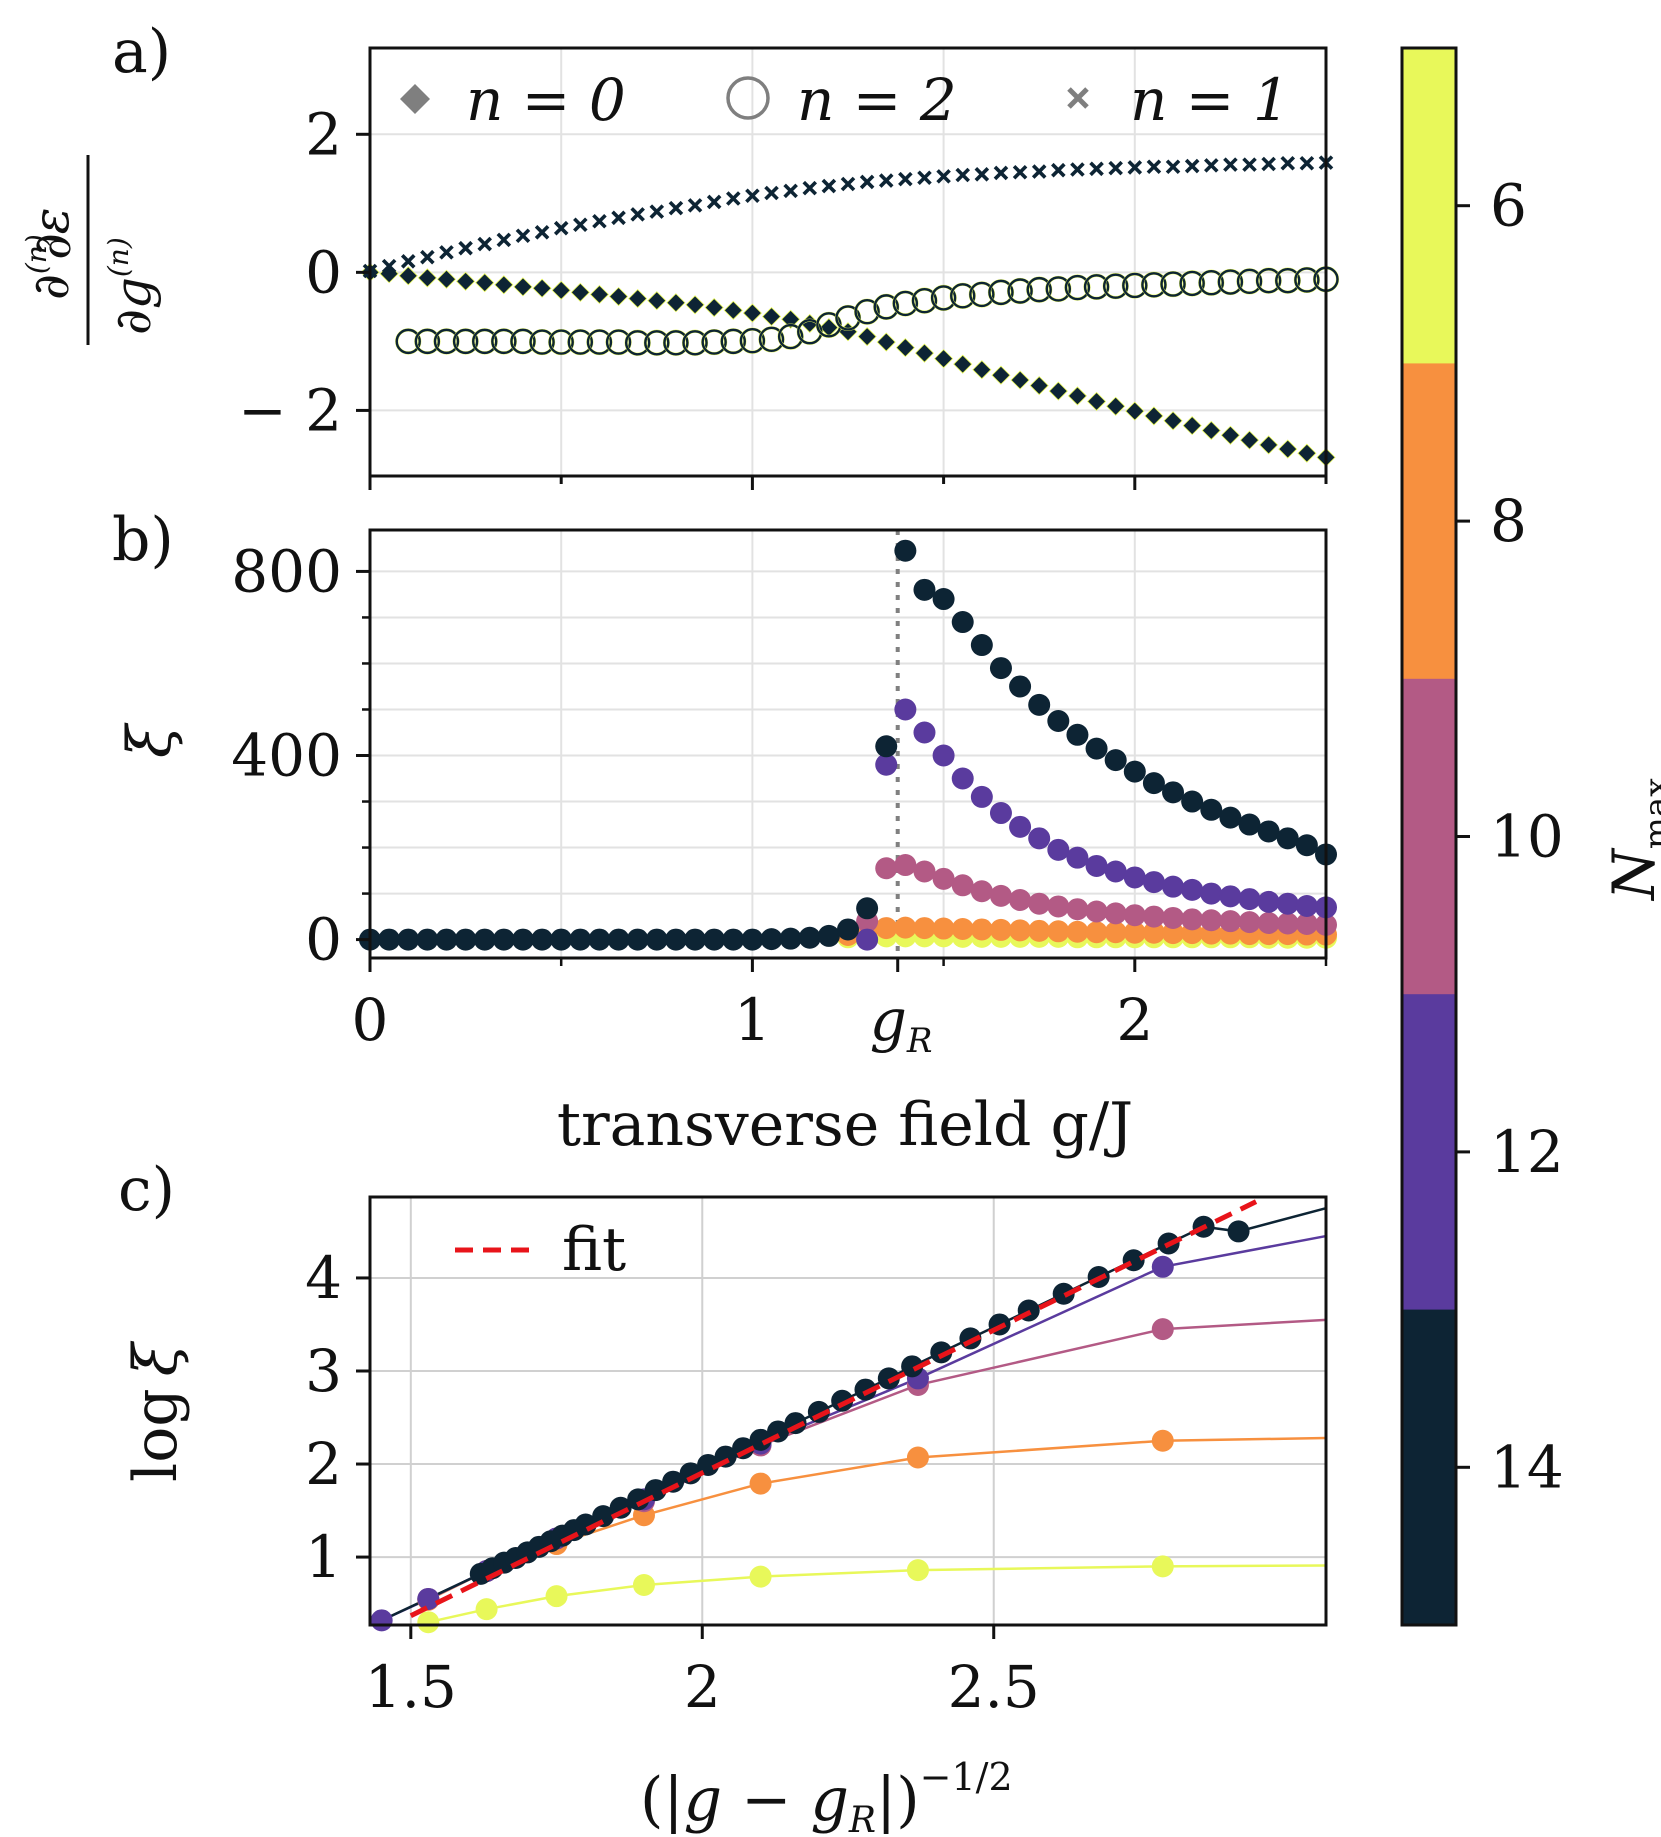 The image size is (1661, 1837). What do you see at coordinates (146, 1190) in the screenshot?
I see `panel-label-c: c)` at bounding box center [146, 1190].